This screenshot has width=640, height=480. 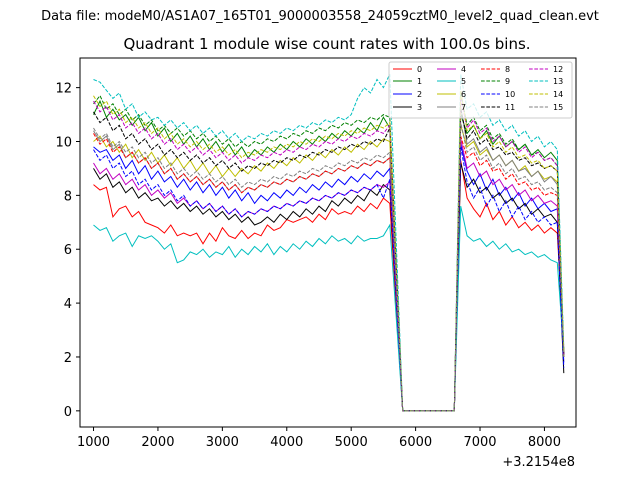 What do you see at coordinates (63, 89) in the screenshot?
I see `y-tick-label: 12` at bounding box center [63, 89].